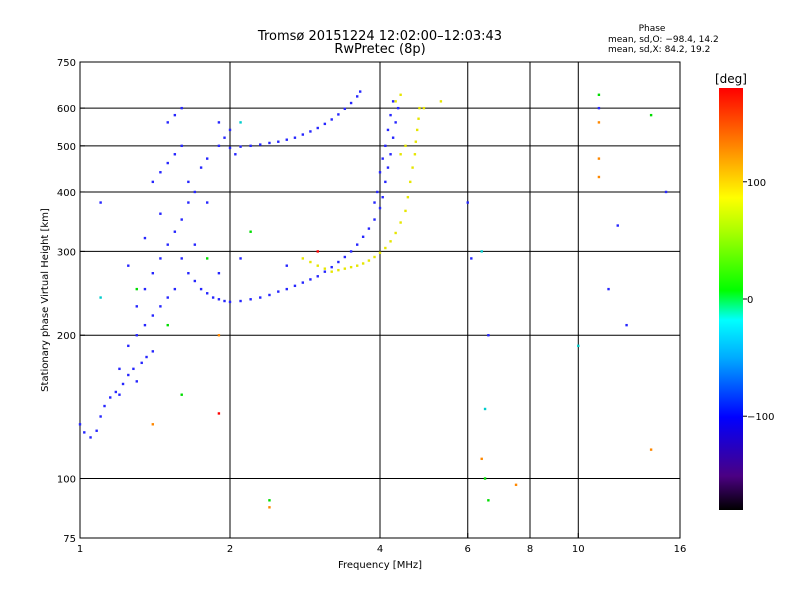  I want to click on y-tick-label: 75, so click(69, 539).